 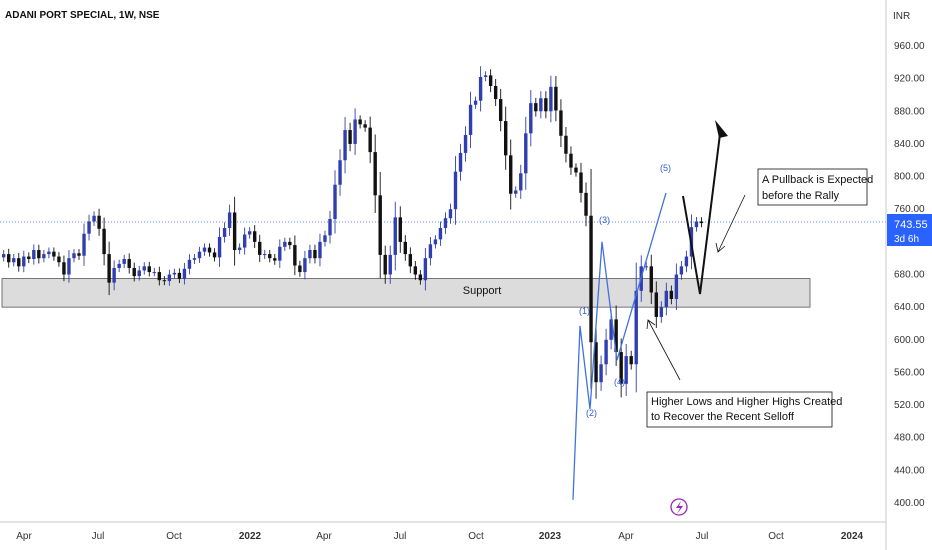 I want to click on price-tick-label: 880.00, so click(x=909, y=111).